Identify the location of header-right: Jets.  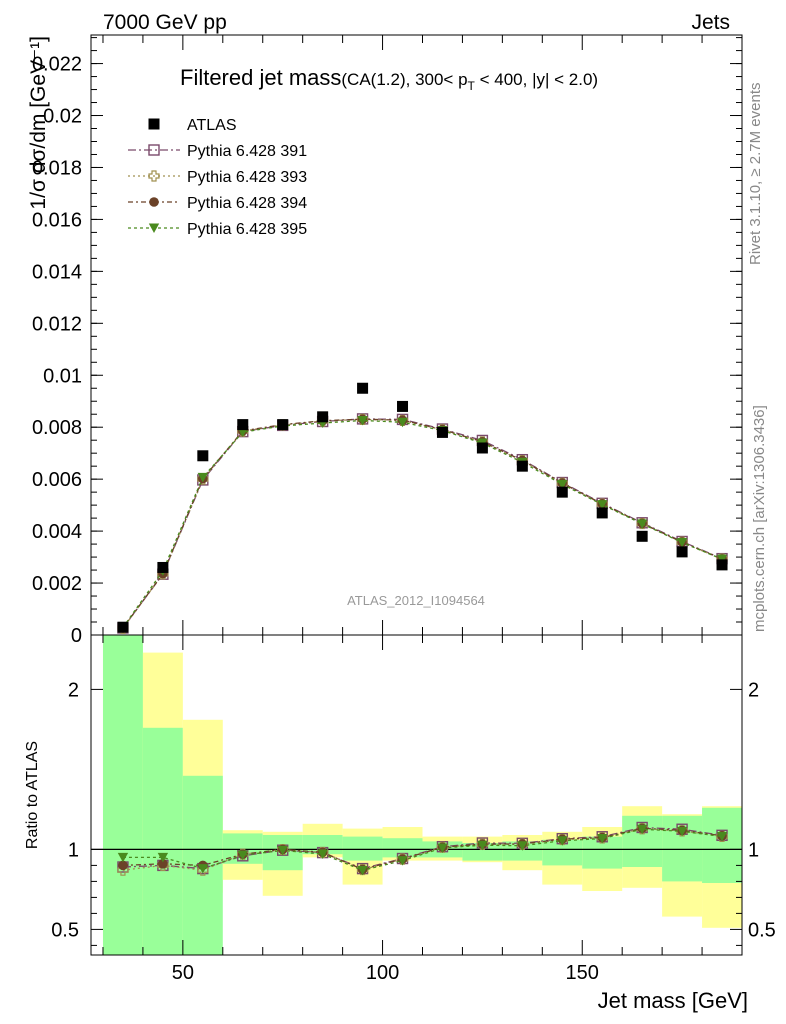
(710, 22).